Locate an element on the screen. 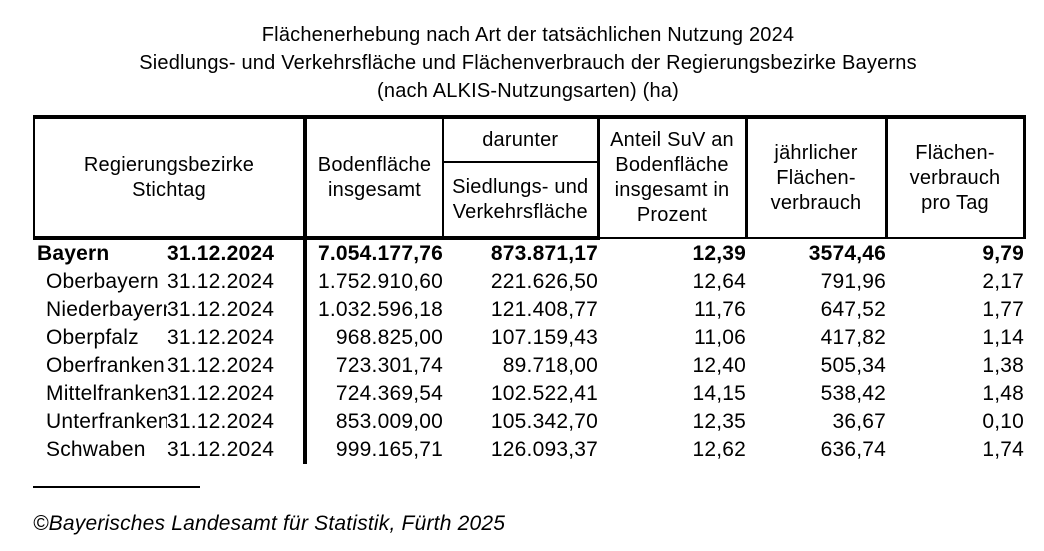  verbrauch-pro-tag-value: 1,38 is located at coordinates (1003, 365).